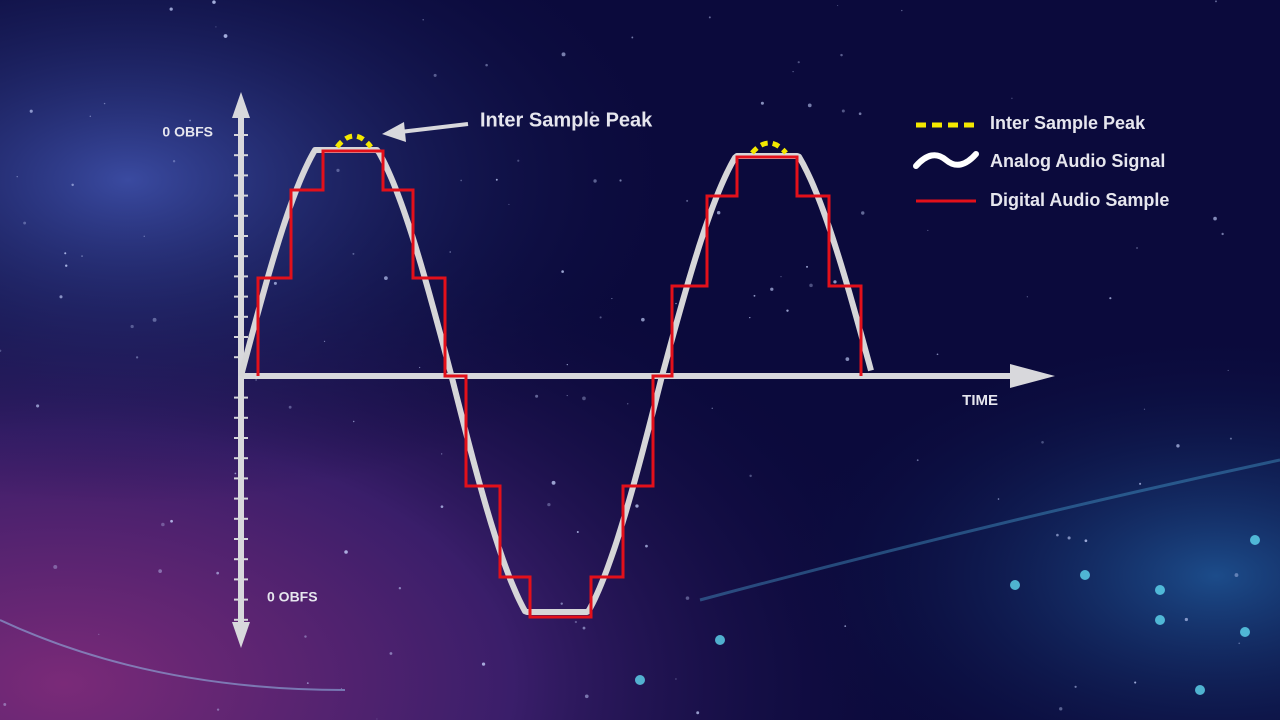 The height and width of the screenshot is (720, 1280). Describe the element at coordinates (980, 400) in the screenshot. I see `axis-x-label: TIME` at that location.